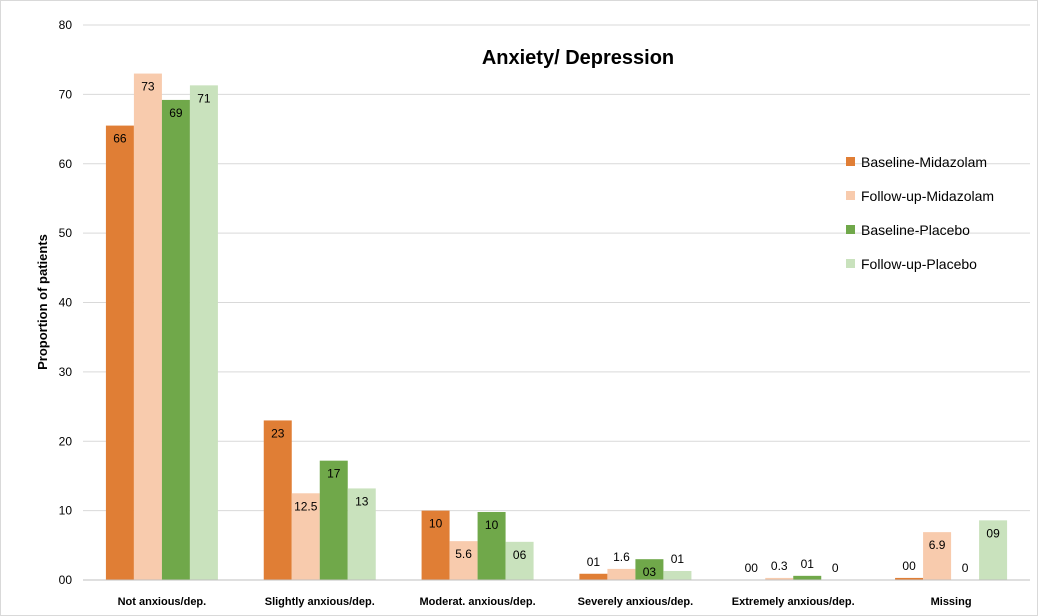  I want to click on legend-label: Follow-up-Placebo, so click(919, 264).